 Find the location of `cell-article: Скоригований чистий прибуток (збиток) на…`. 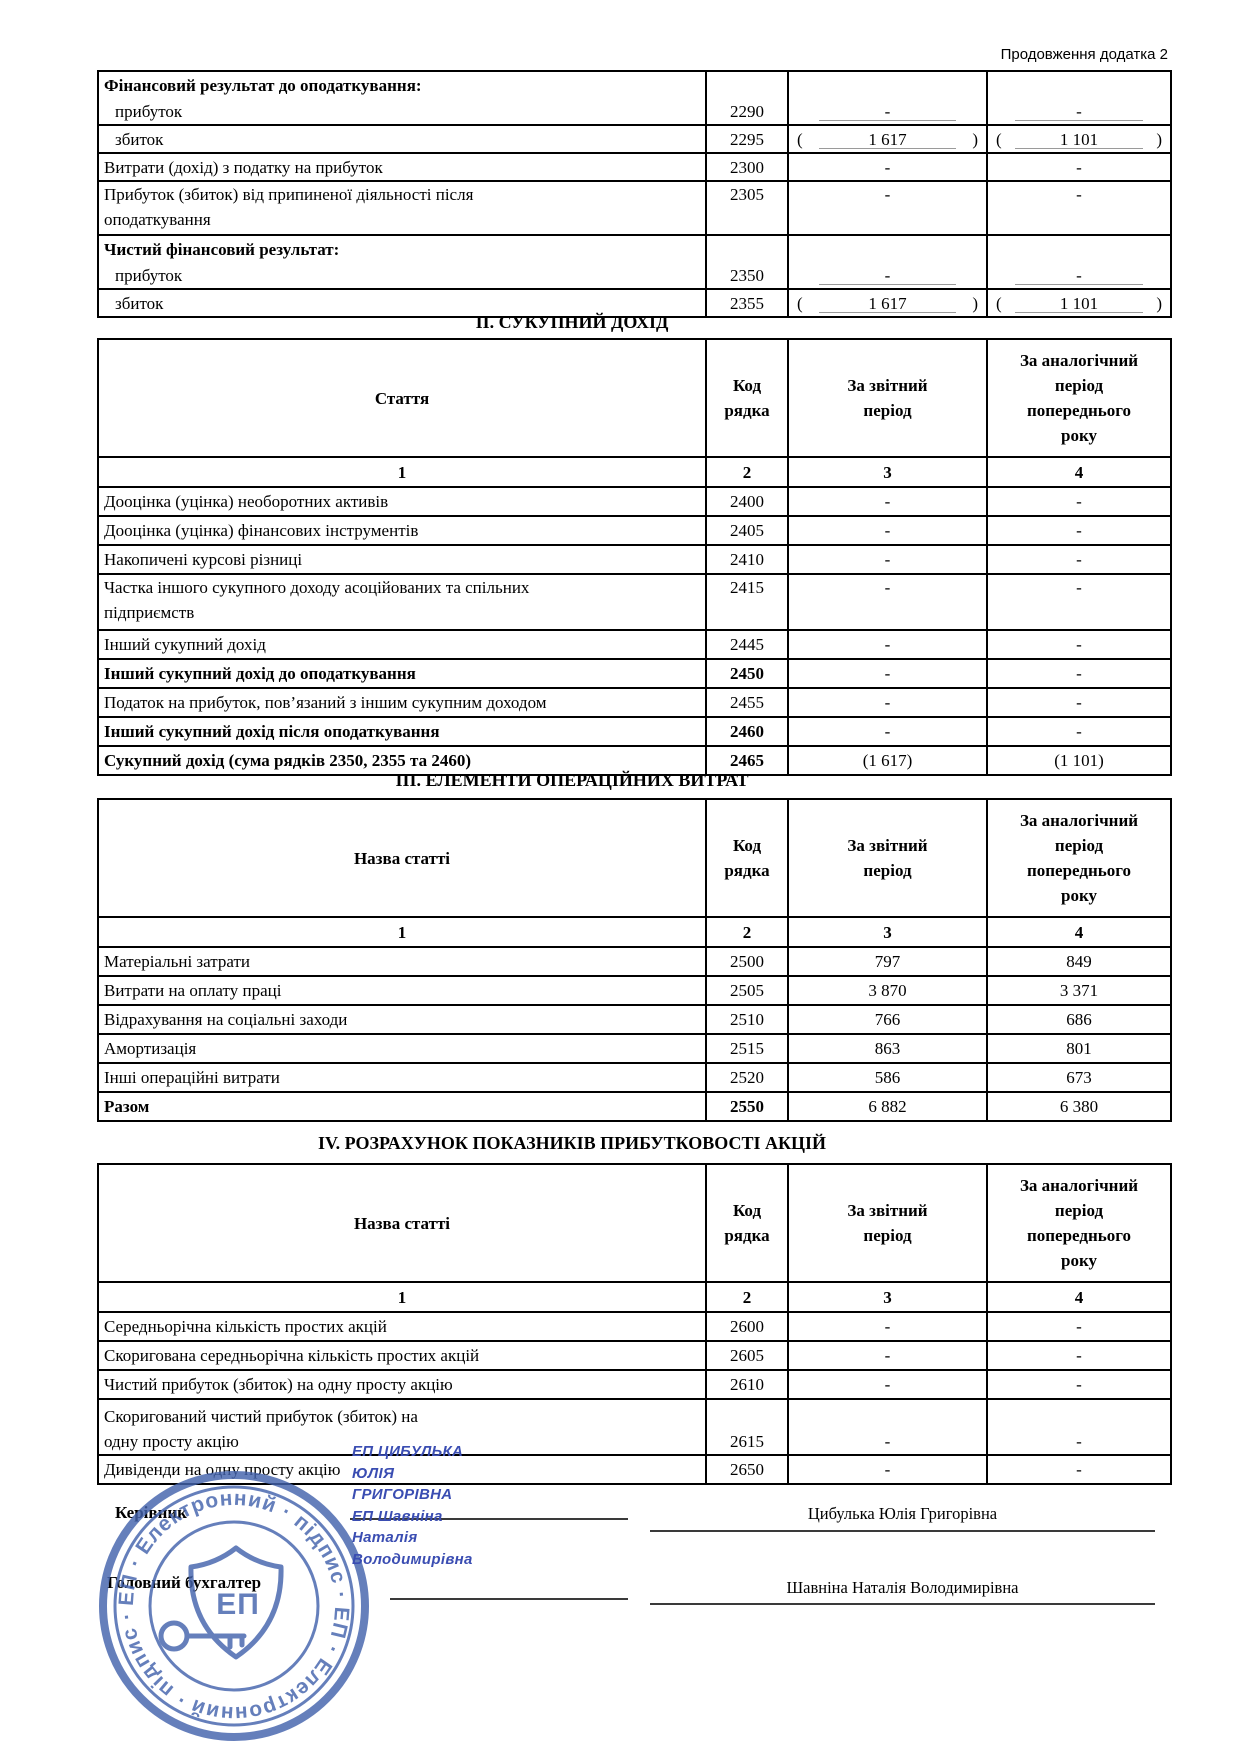

cell-article: Скоригований чистий прибуток (збиток) на… is located at coordinates (402, 1427).